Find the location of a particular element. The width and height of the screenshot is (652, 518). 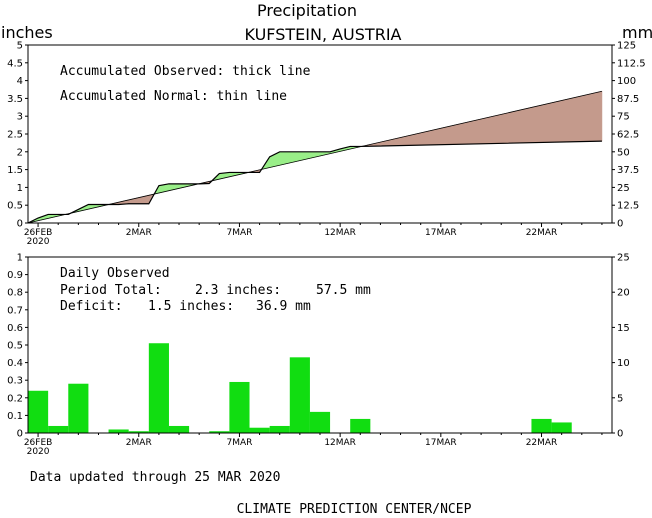

legend-observed: Accumulated Observed: thick line is located at coordinates (185, 71).